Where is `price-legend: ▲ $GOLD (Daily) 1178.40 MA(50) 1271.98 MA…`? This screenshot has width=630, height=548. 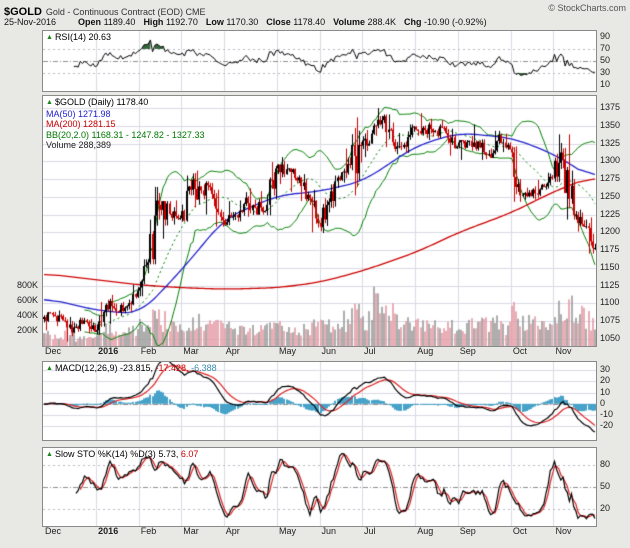
price-legend: ▲ $GOLD (Daily) 1178.40 MA(50) 1271.98 MA… is located at coordinates (125, 124).